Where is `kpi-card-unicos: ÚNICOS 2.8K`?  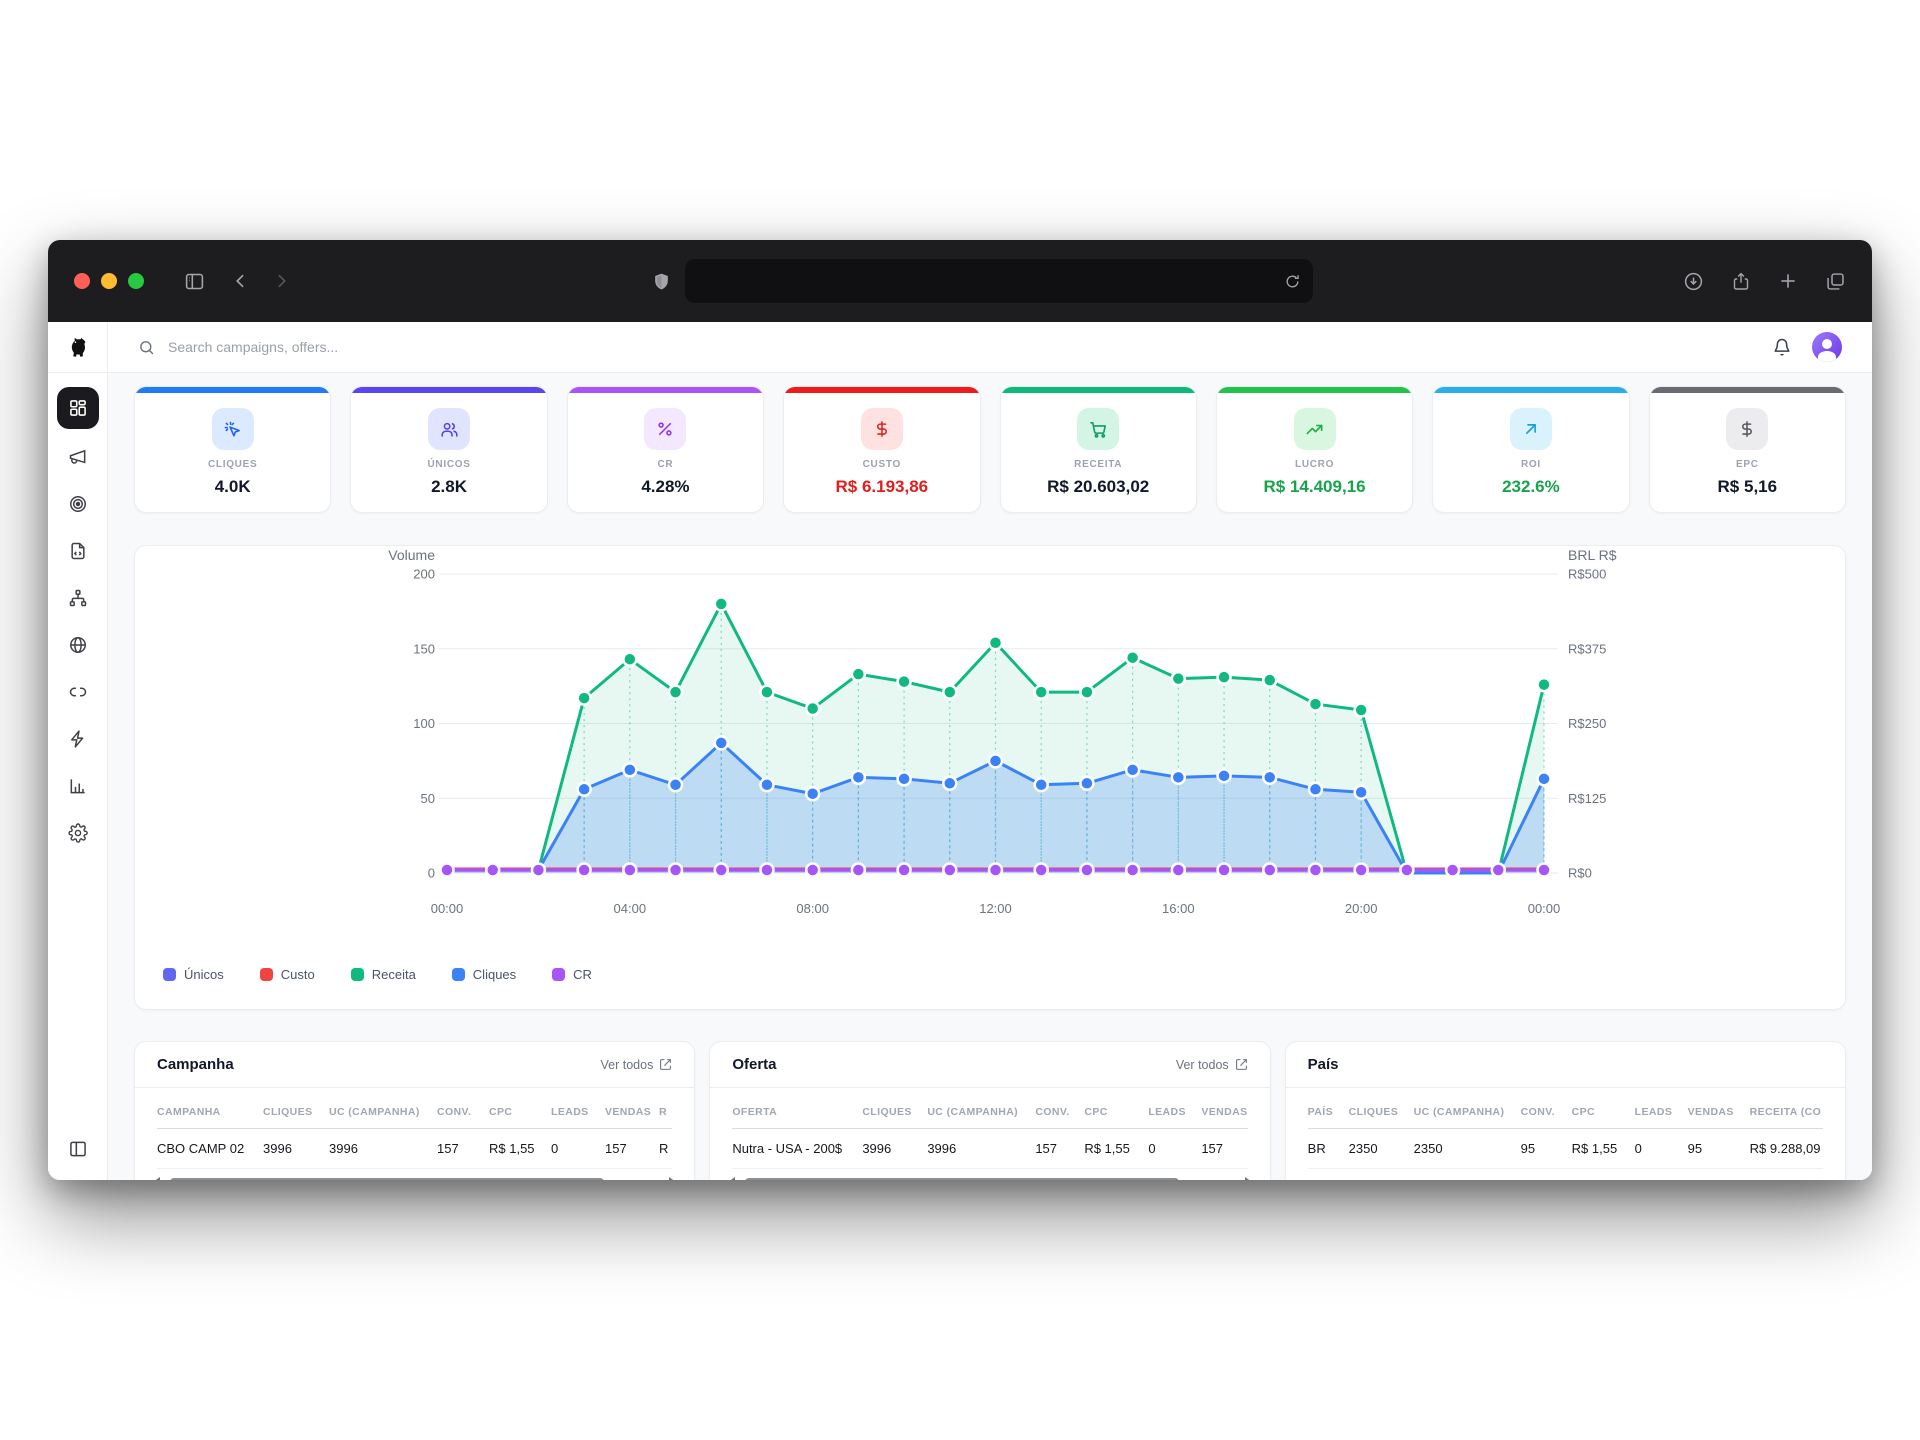
kpi-card-unicos: ÚNICOS 2.8K is located at coordinates (449, 449).